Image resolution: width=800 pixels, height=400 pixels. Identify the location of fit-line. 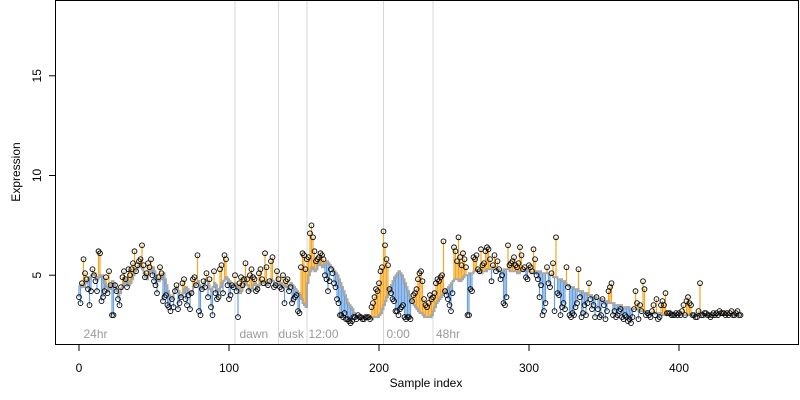
(410, 290).